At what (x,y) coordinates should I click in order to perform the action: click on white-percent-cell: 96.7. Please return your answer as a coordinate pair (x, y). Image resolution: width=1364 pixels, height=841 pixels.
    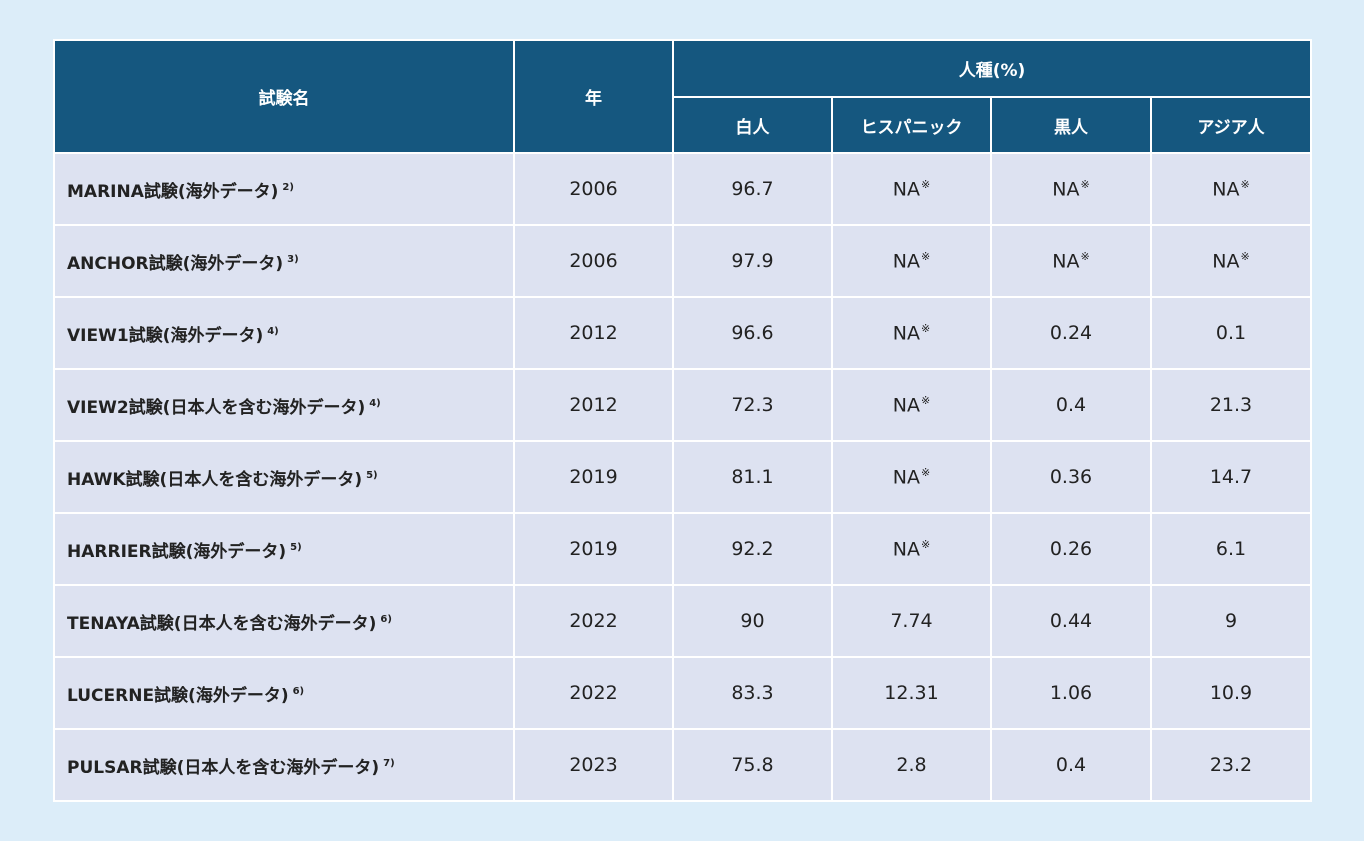
    Looking at the image, I should click on (752, 189).